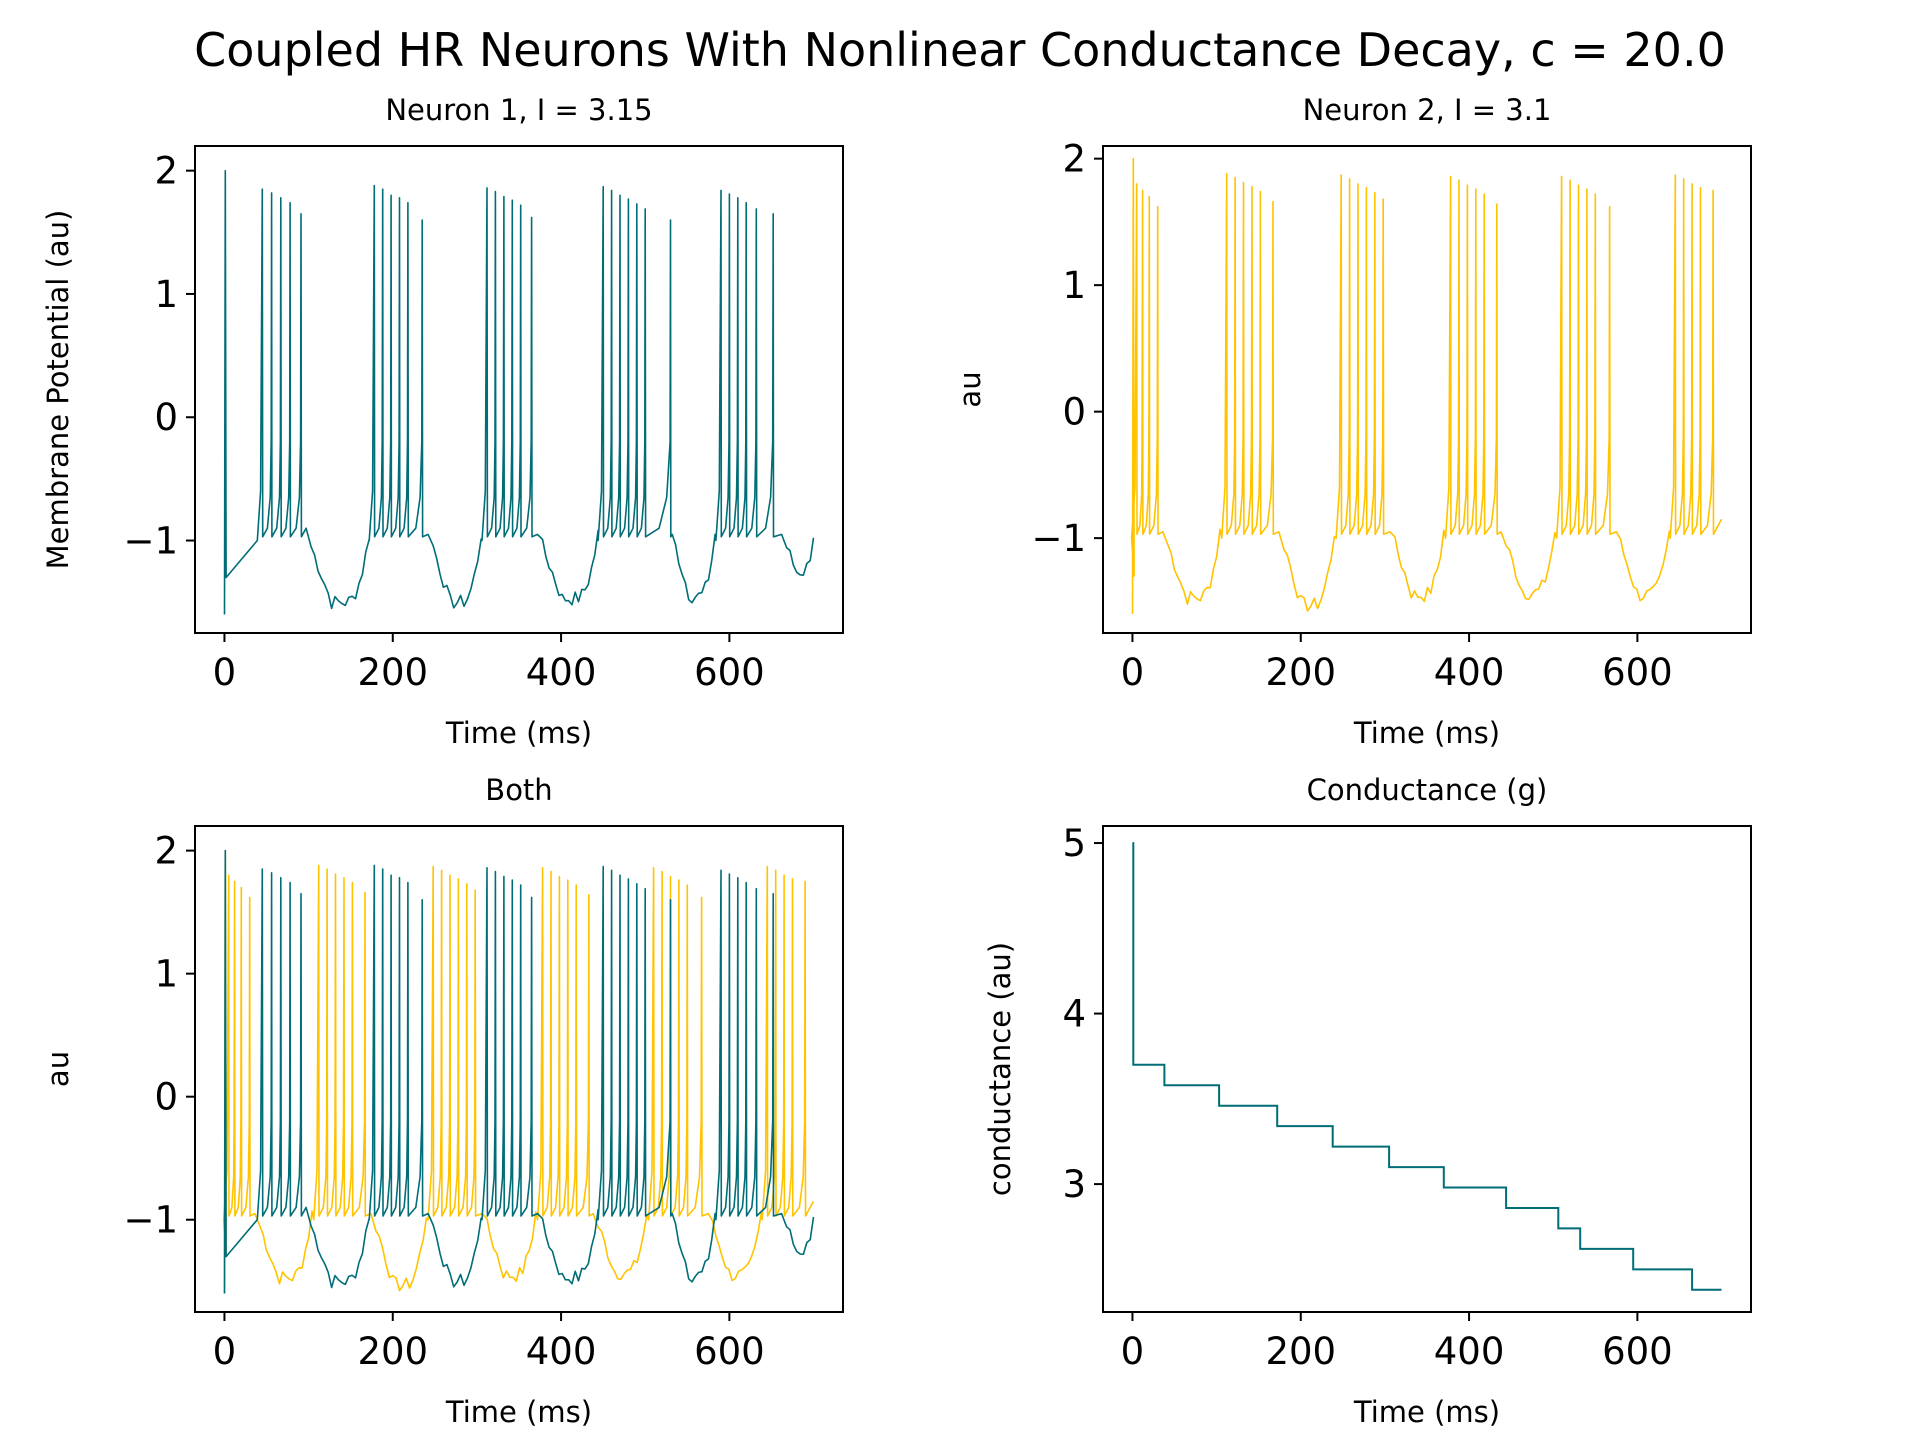  Describe the element at coordinates (1074, 843) in the screenshot. I see `y-tick-label: 5` at that location.